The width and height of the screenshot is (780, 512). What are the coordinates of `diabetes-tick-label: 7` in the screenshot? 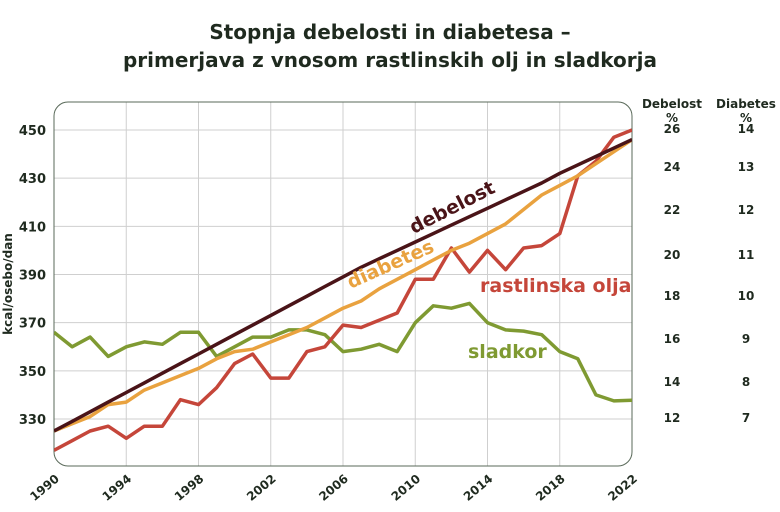 It's located at (746, 418).